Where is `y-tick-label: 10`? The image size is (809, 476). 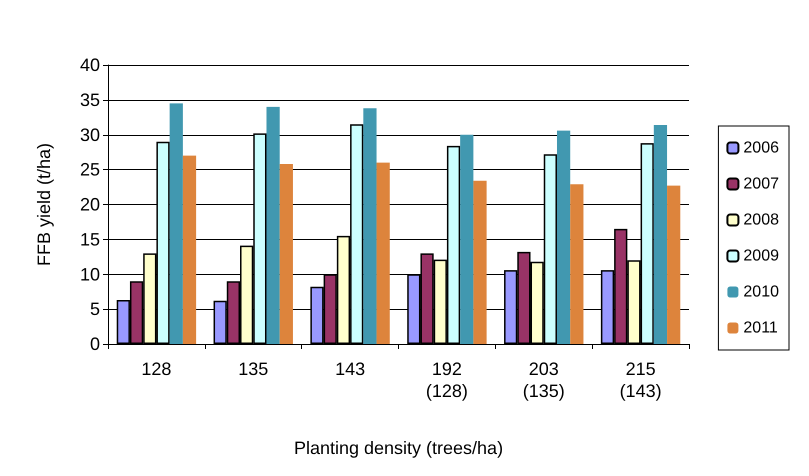
y-tick-label: 10 is located at coordinates (90, 274).